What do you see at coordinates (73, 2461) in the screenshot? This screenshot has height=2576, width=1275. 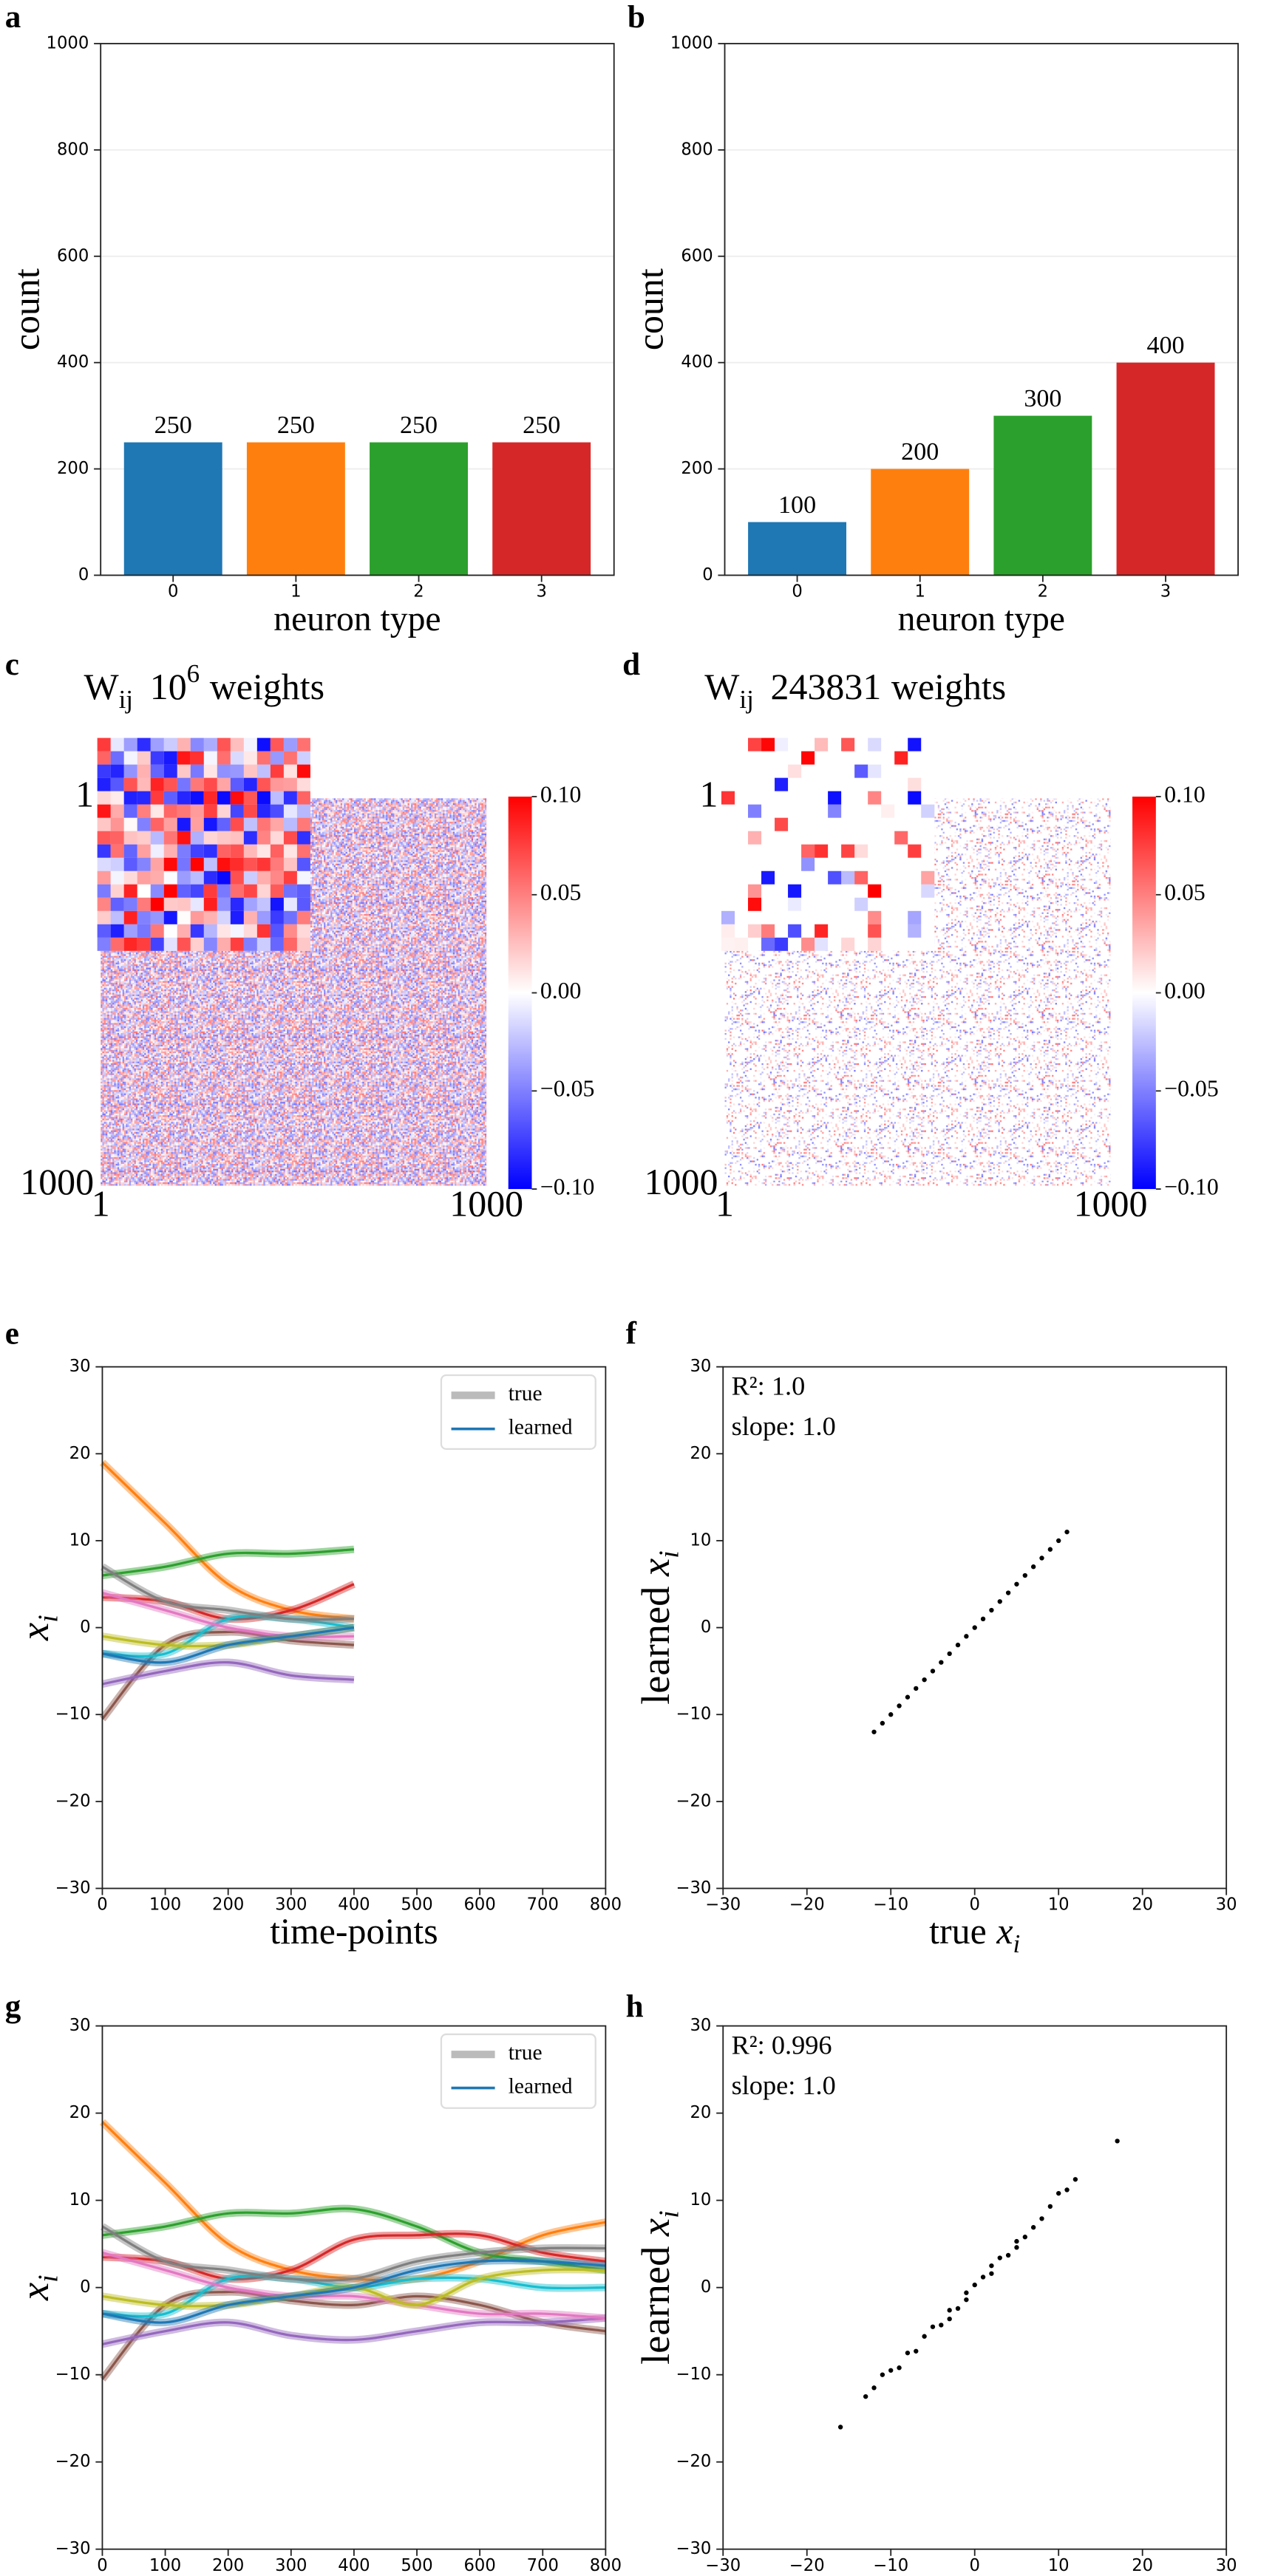 I see `y-tick-label: −20` at bounding box center [73, 2461].